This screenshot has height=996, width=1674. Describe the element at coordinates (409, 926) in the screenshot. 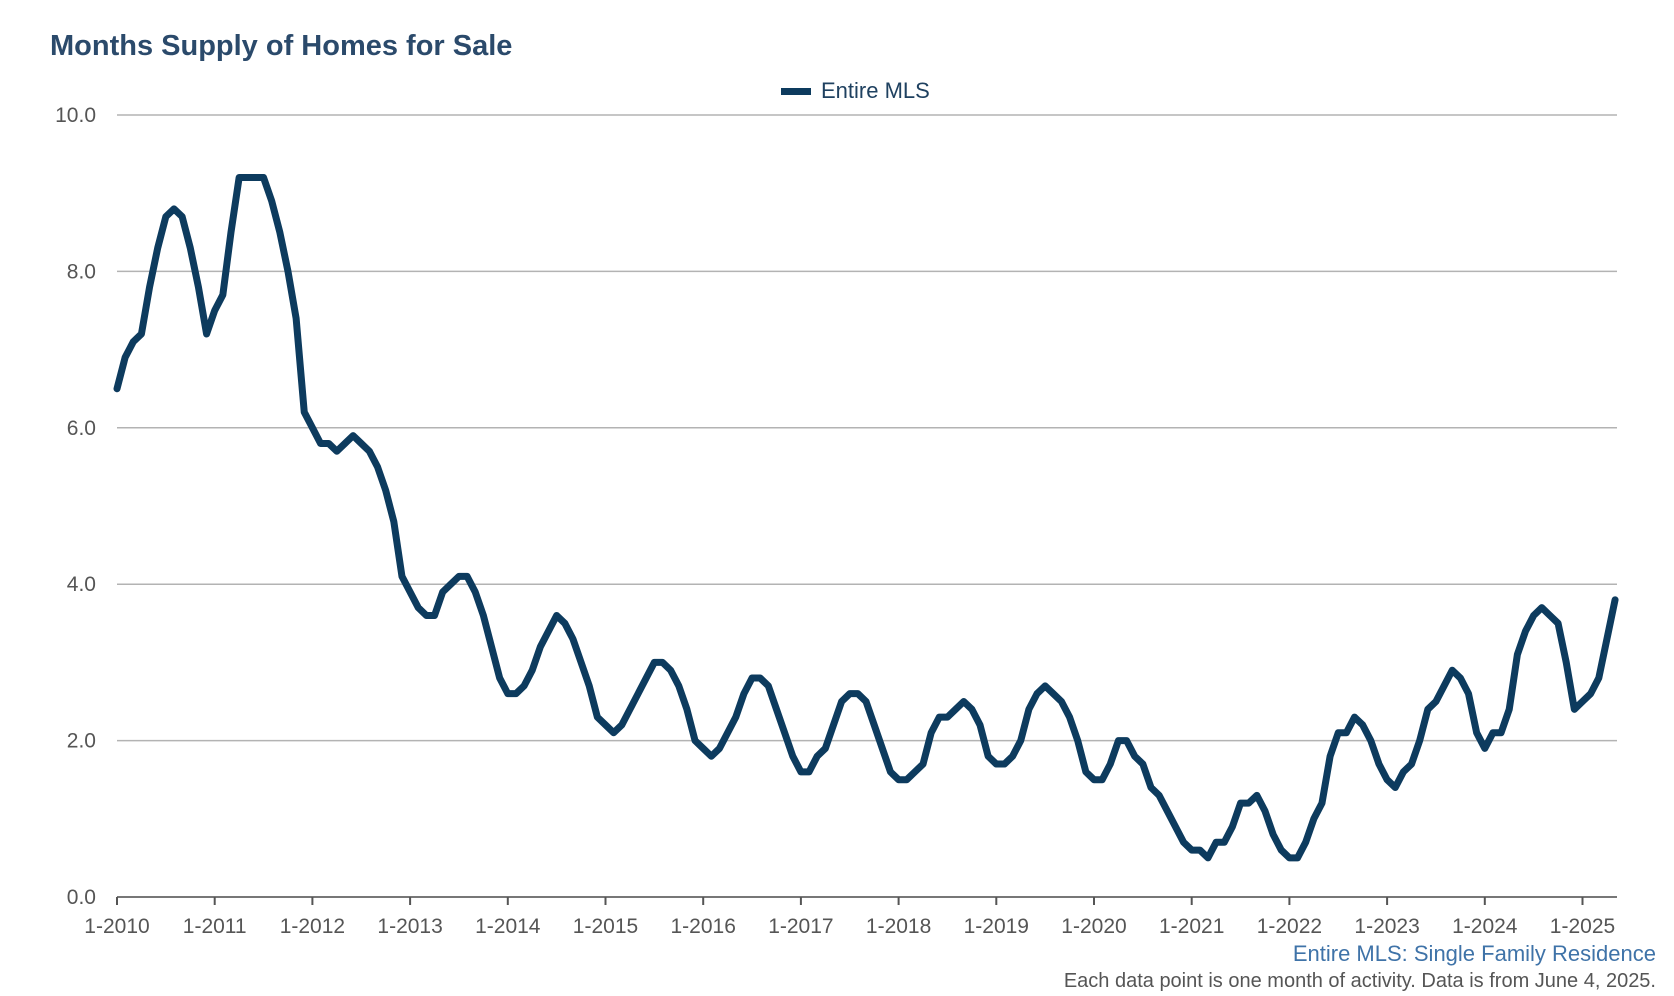

I see `x-tick-label: 1-2013` at that location.